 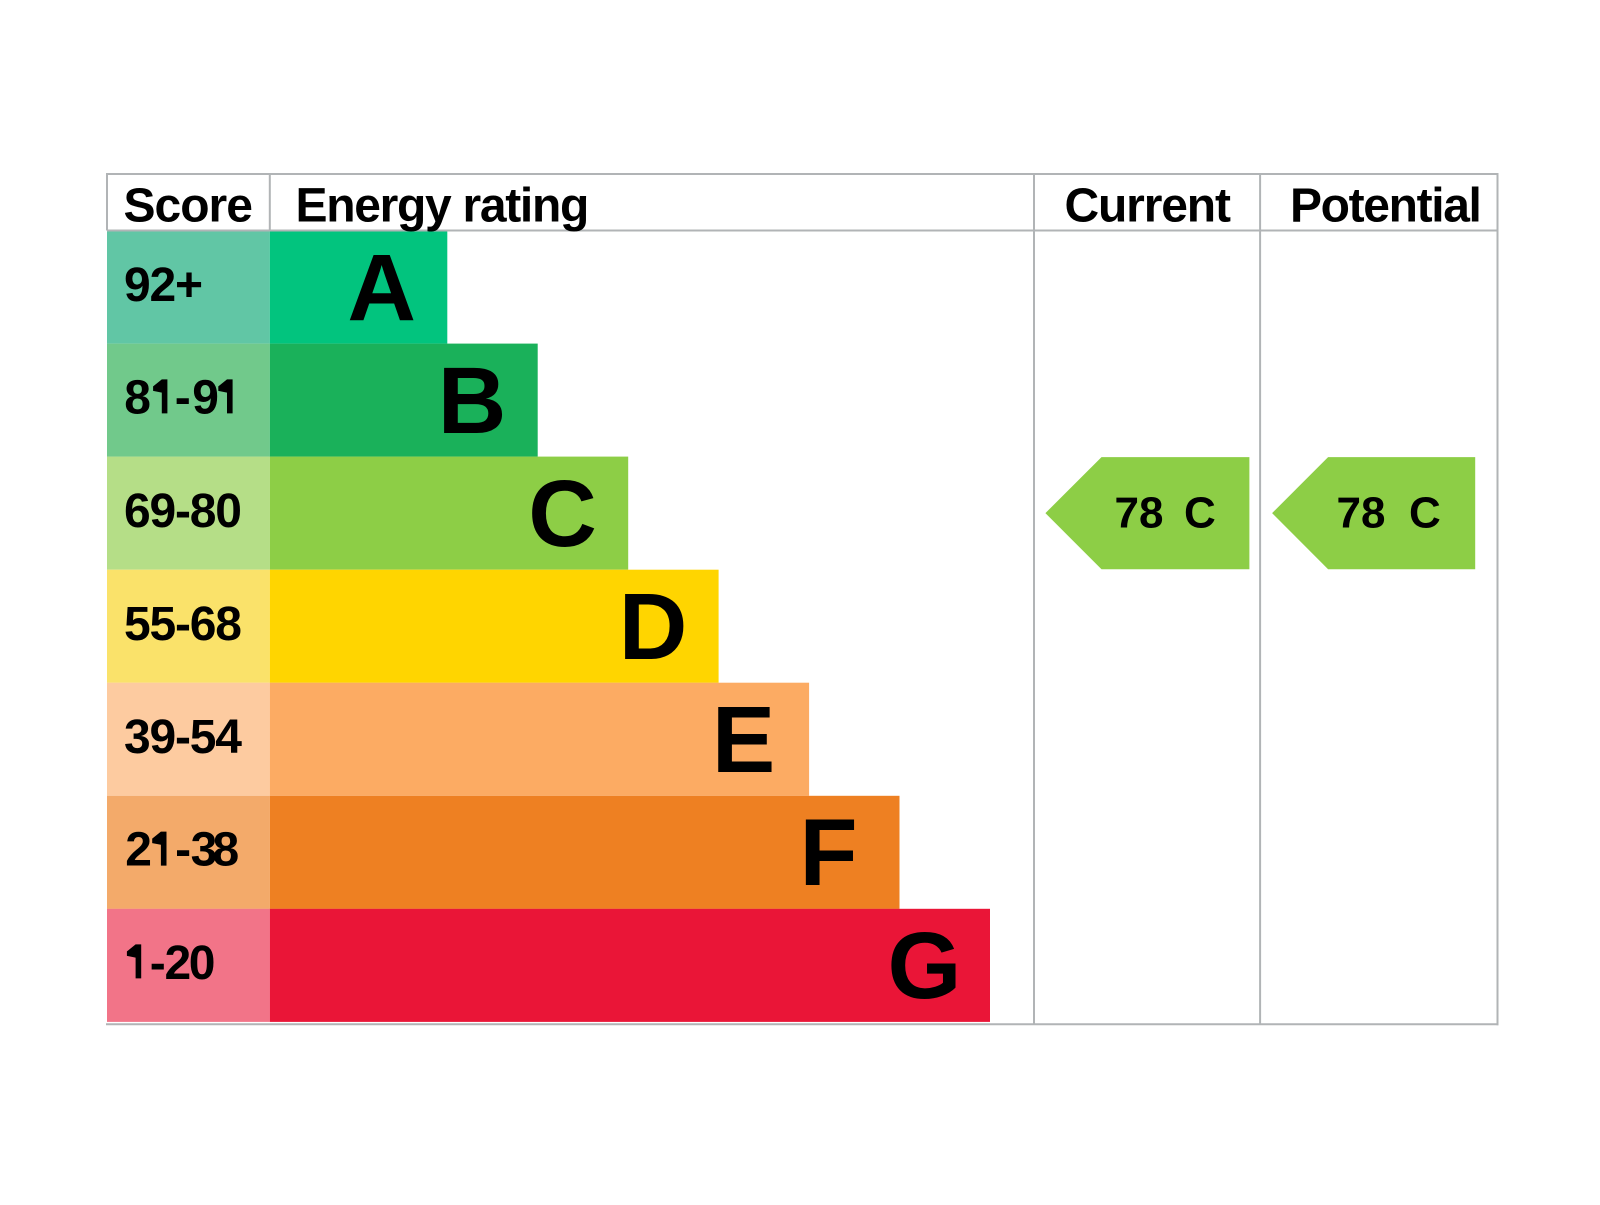 What do you see at coordinates (828, 853) in the screenshot?
I see `svg-text: F` at bounding box center [828, 853].